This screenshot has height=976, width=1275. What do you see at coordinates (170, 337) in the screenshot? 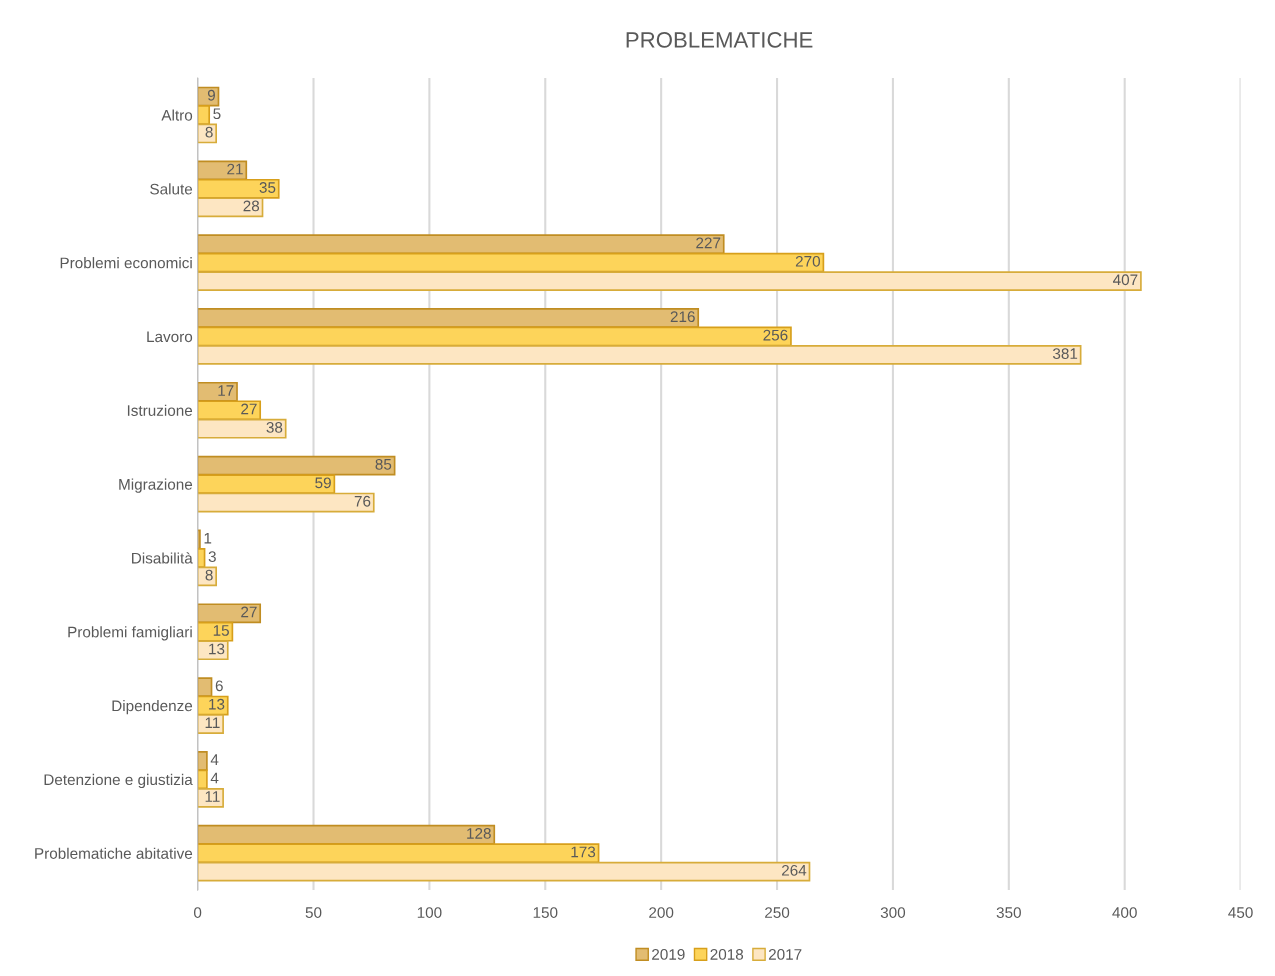
I see `y-tick-label: Lavoro` at bounding box center [170, 337].